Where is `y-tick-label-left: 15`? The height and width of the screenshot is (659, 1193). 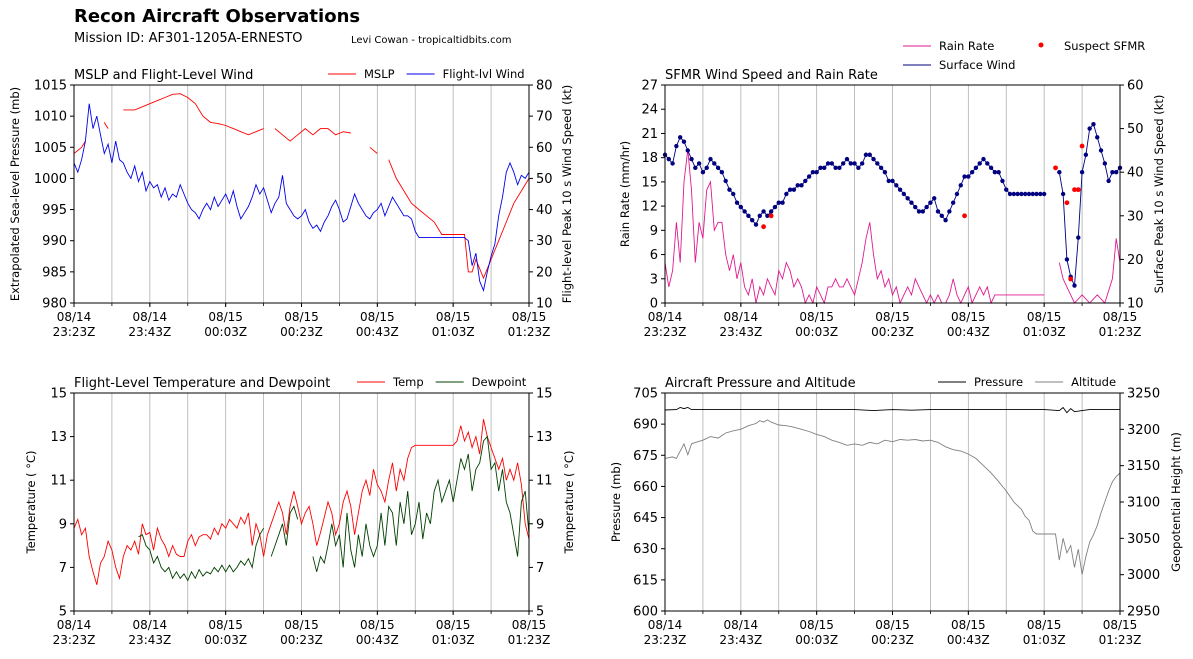
y-tick-label-left: 15 is located at coordinates (649, 182).